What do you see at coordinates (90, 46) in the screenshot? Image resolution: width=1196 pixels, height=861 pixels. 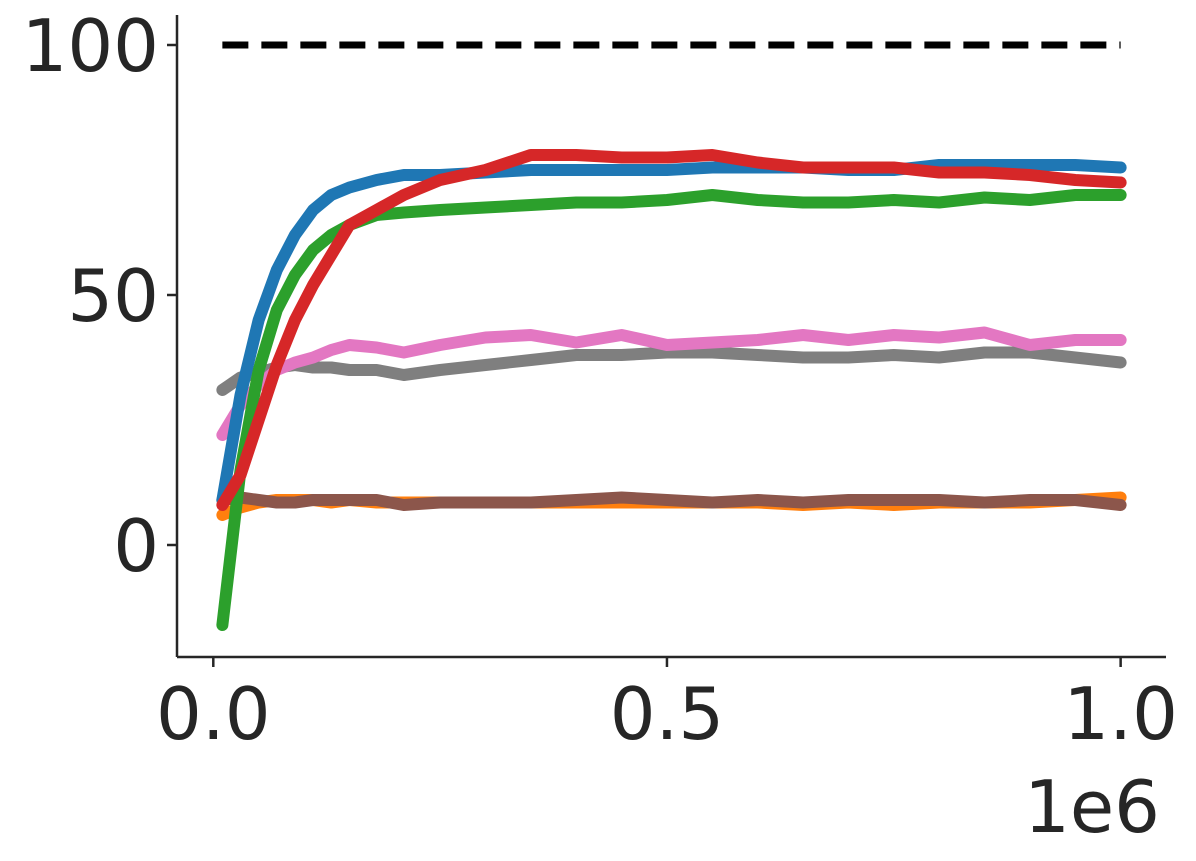 I see `y-tick-label: 100` at bounding box center [90, 46].